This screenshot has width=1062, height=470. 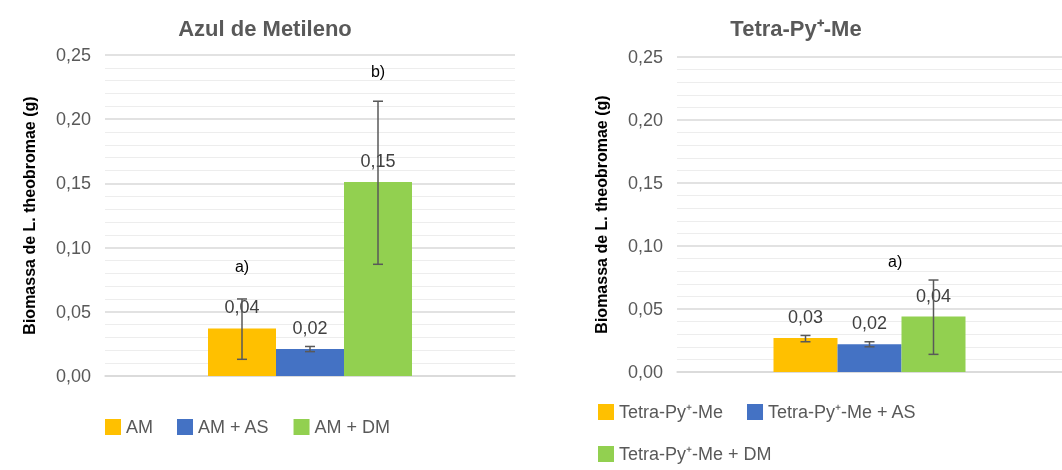 What do you see at coordinates (378, 71) in the screenshot?
I see `annotation: b)` at bounding box center [378, 71].